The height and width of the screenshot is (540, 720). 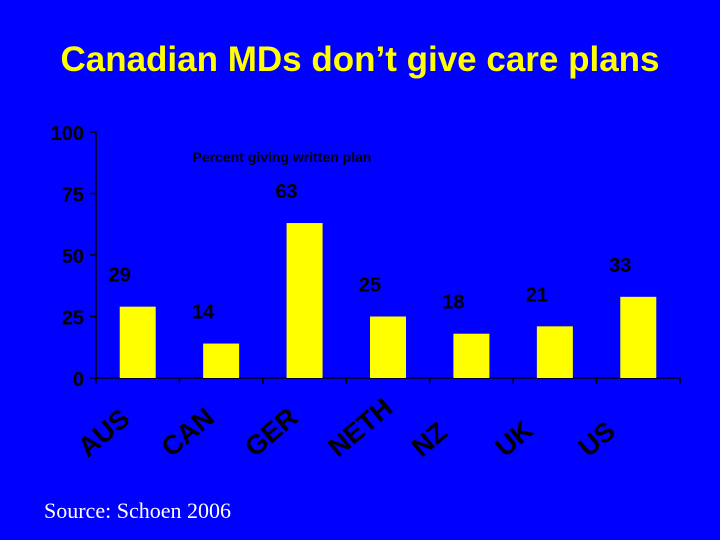 What do you see at coordinates (282, 157) in the screenshot?
I see `chart-subtitle: Percent giving written plan` at bounding box center [282, 157].